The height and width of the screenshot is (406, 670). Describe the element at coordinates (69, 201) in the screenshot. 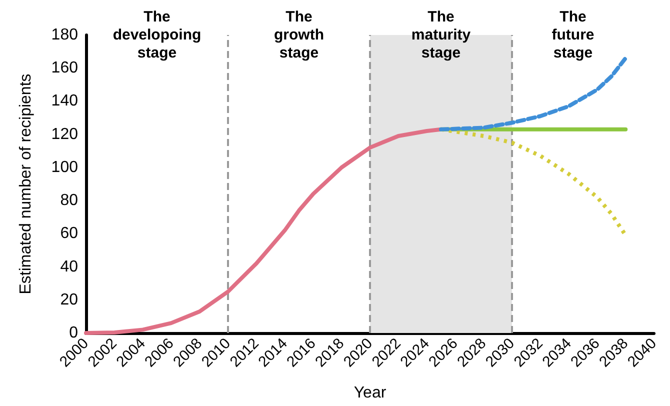

I see `y-tick-label: 80` at that location.